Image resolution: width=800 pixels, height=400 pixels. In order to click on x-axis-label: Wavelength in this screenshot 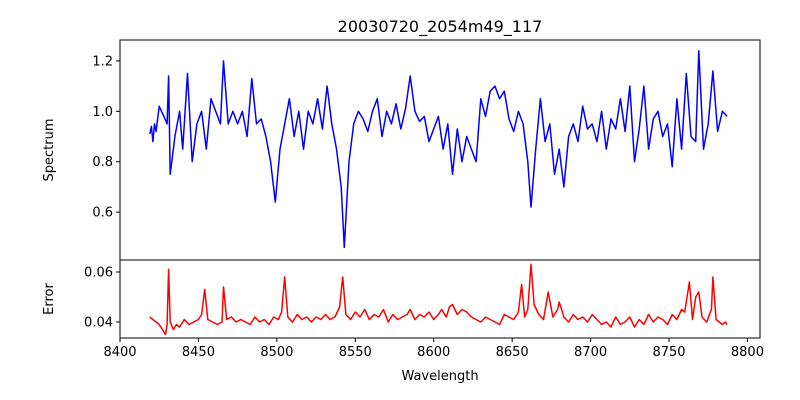, I will do `click(439, 376)`.